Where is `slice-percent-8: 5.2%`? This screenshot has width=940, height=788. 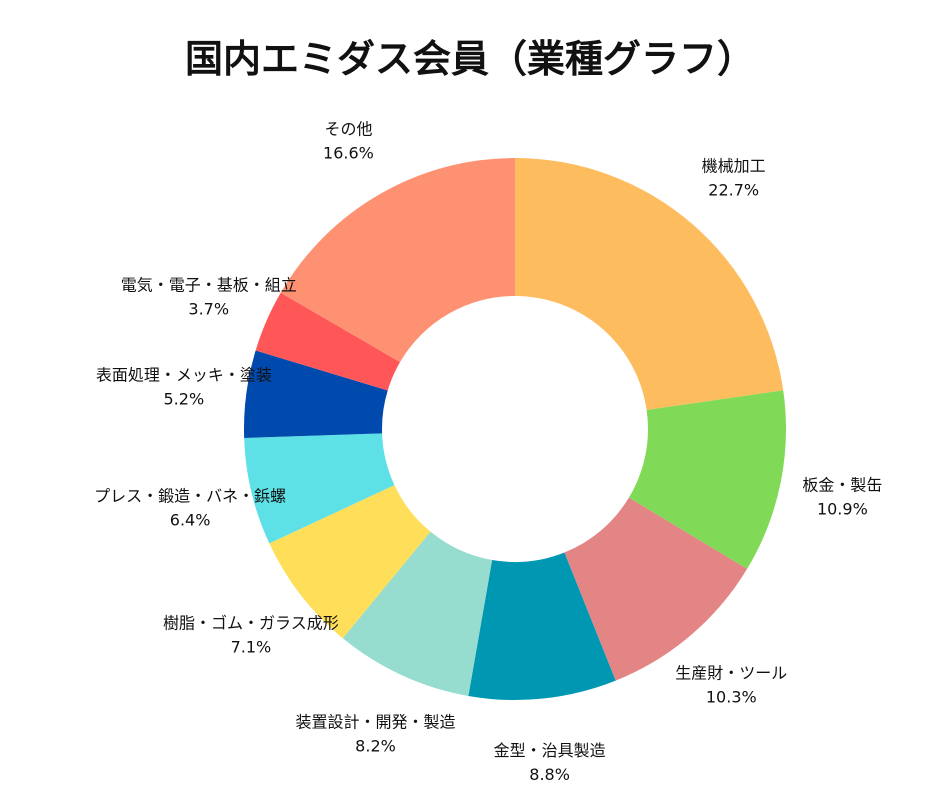
slice-percent-8: 5.2% is located at coordinates (184, 399).